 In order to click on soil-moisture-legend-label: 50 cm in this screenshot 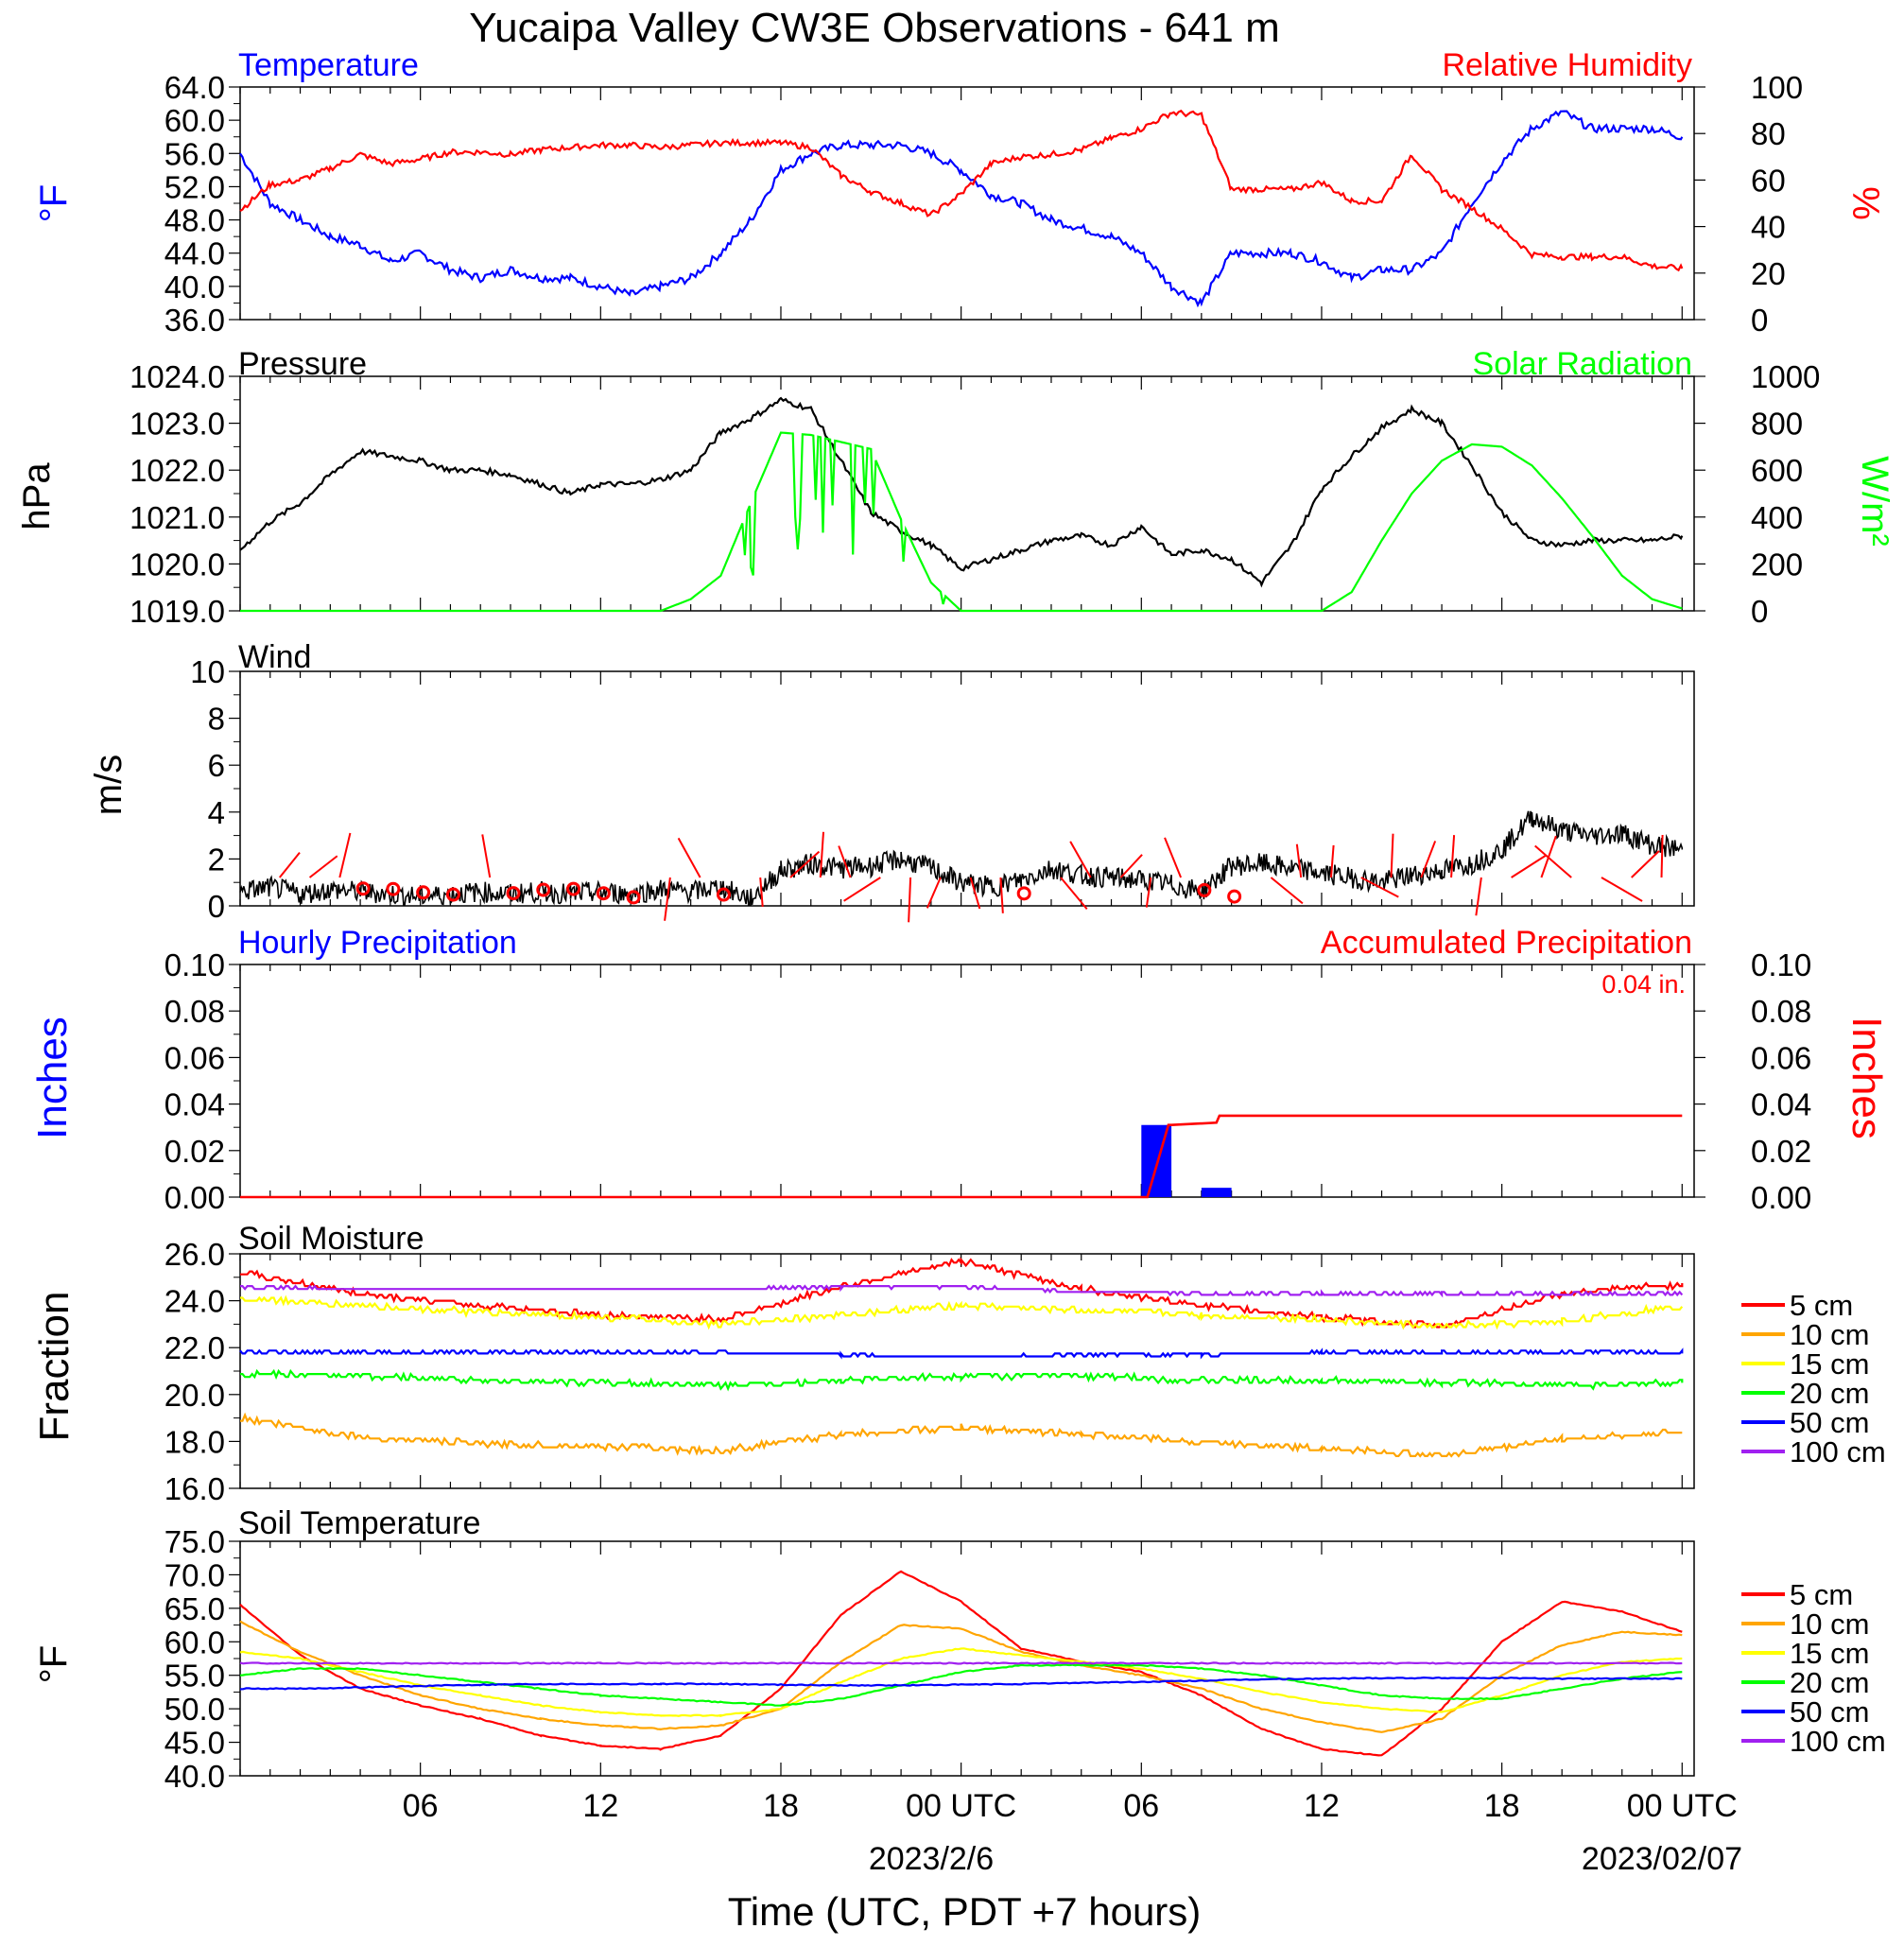, I will do `click(1829, 1423)`.